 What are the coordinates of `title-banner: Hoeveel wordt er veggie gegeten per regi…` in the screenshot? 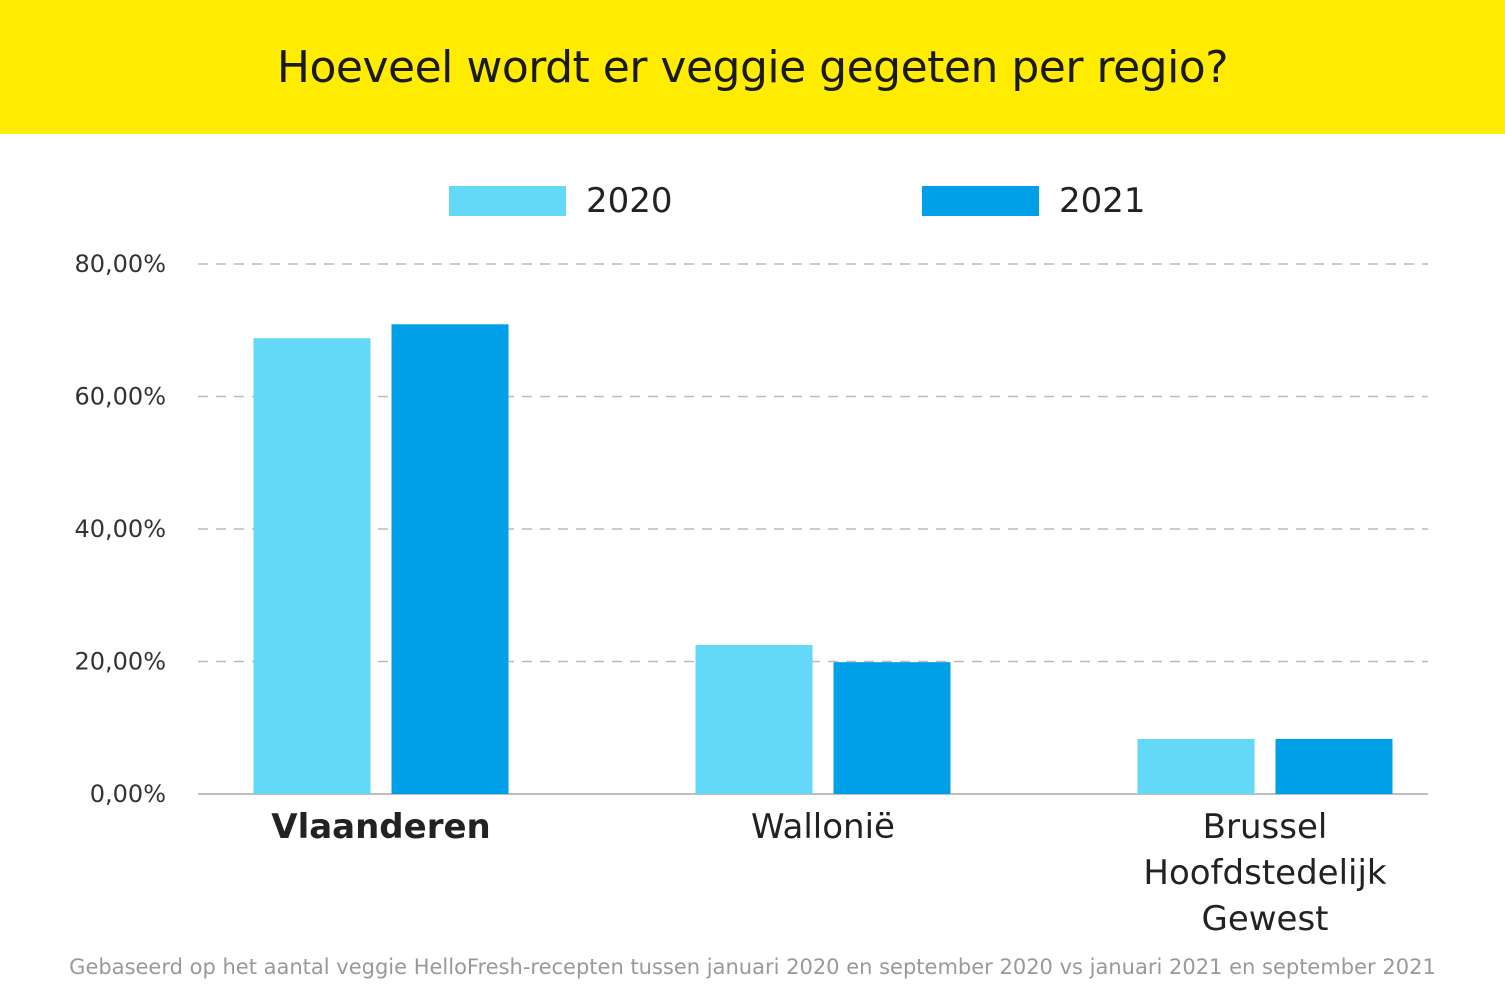 It's located at (752, 67).